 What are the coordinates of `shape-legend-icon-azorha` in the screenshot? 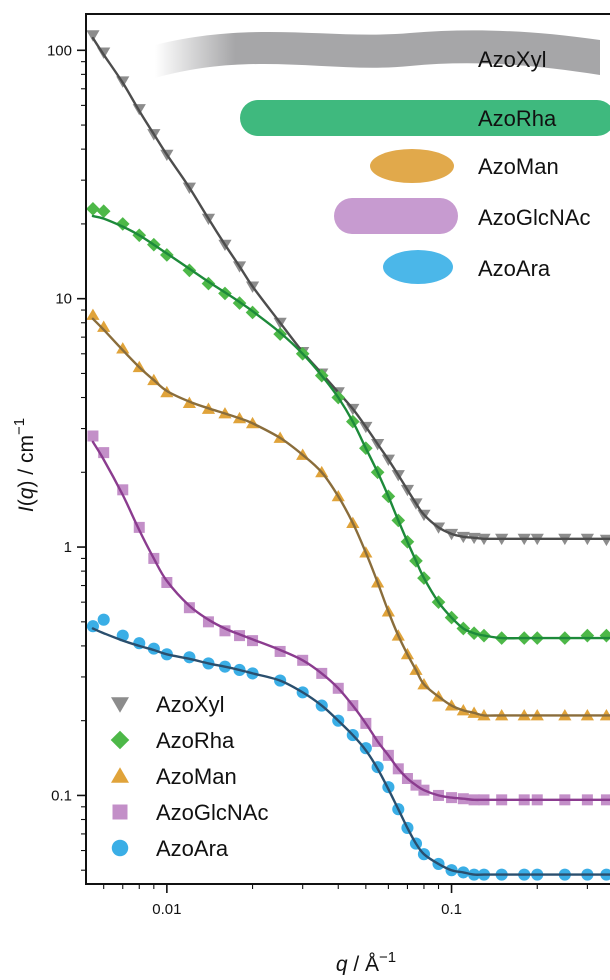 It's located at (425, 118).